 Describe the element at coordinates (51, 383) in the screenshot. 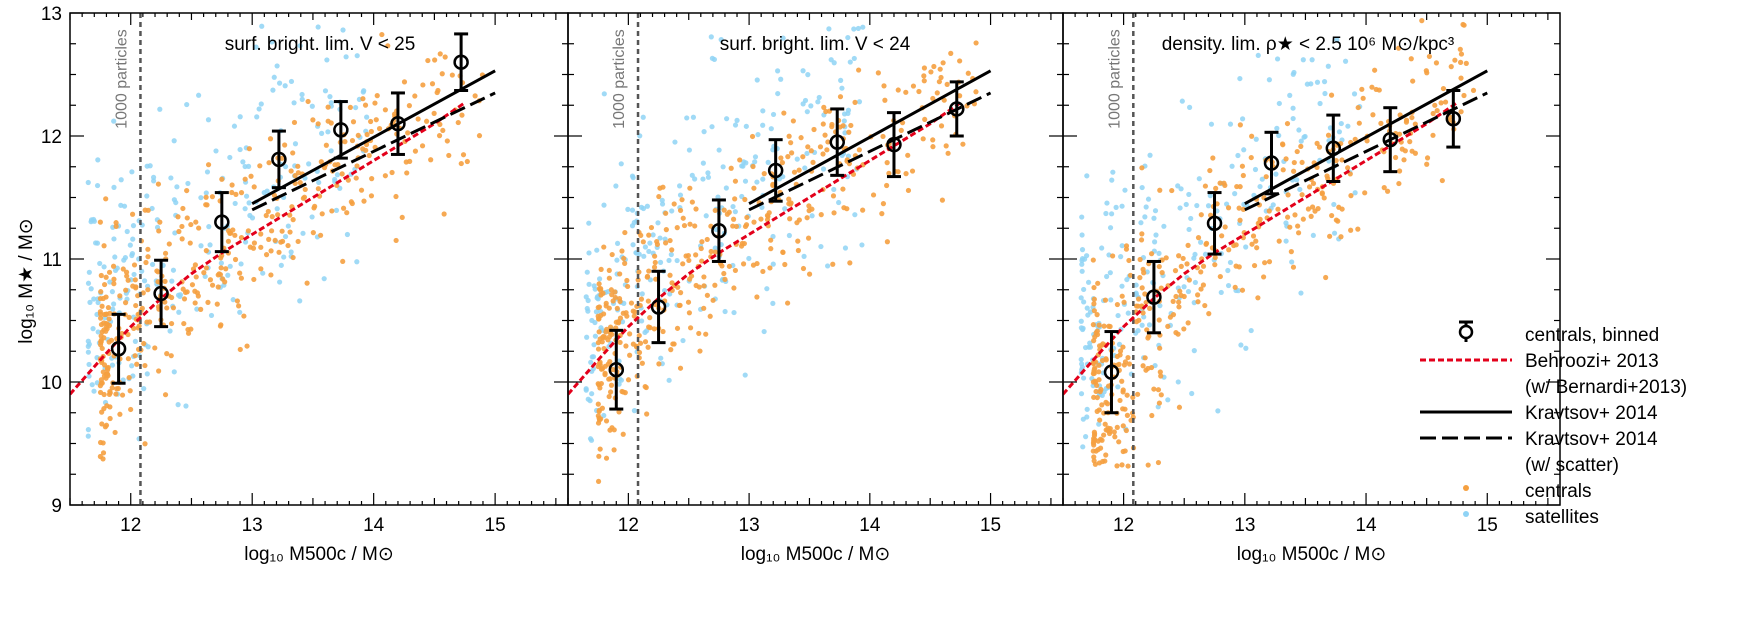

I see `y-tick-label: 10` at that location.